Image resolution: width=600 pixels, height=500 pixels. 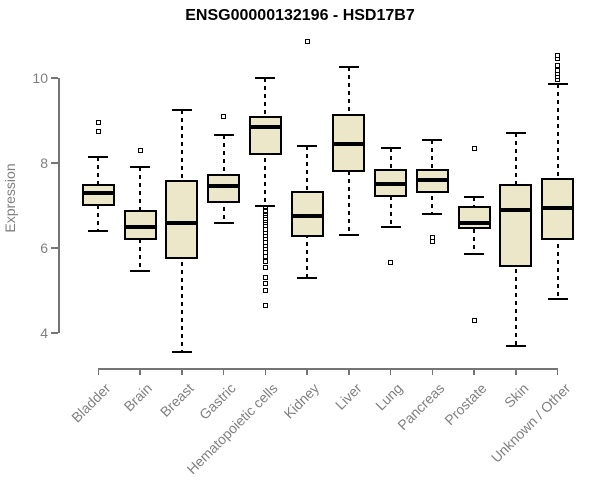 I want to click on whisker-cap-low-gastric, so click(x=223, y=222).